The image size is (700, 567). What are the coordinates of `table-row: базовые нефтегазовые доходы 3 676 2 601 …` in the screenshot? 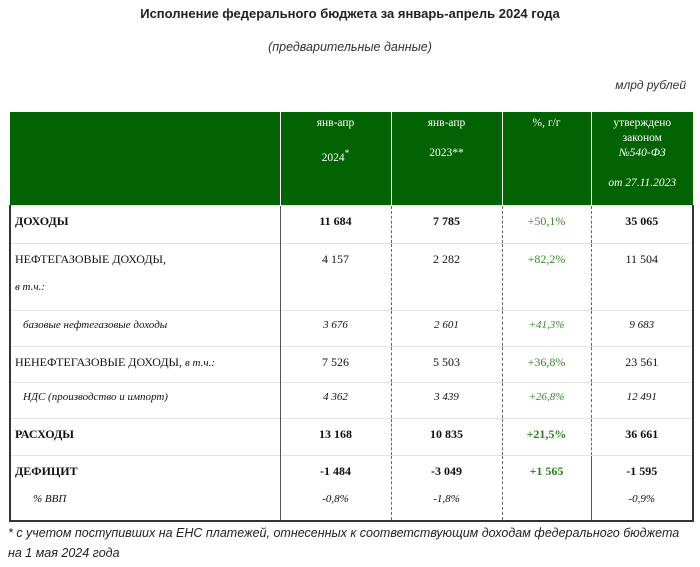 It's located at (351, 328).